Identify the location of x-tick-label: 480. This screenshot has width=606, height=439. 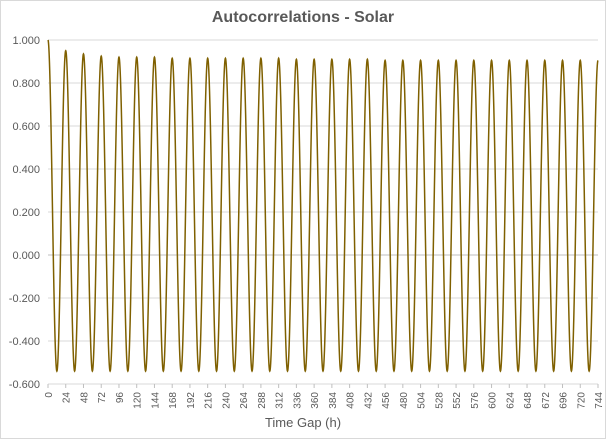
(404, 400).